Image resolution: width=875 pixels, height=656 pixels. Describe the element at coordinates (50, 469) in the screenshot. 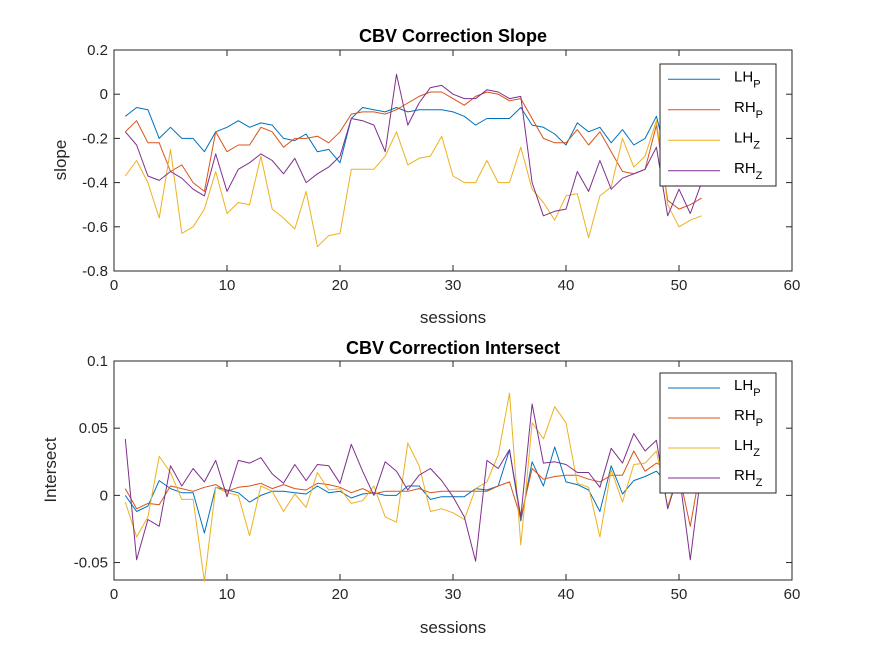

I see `intersect-y-label: Intersect` at that location.